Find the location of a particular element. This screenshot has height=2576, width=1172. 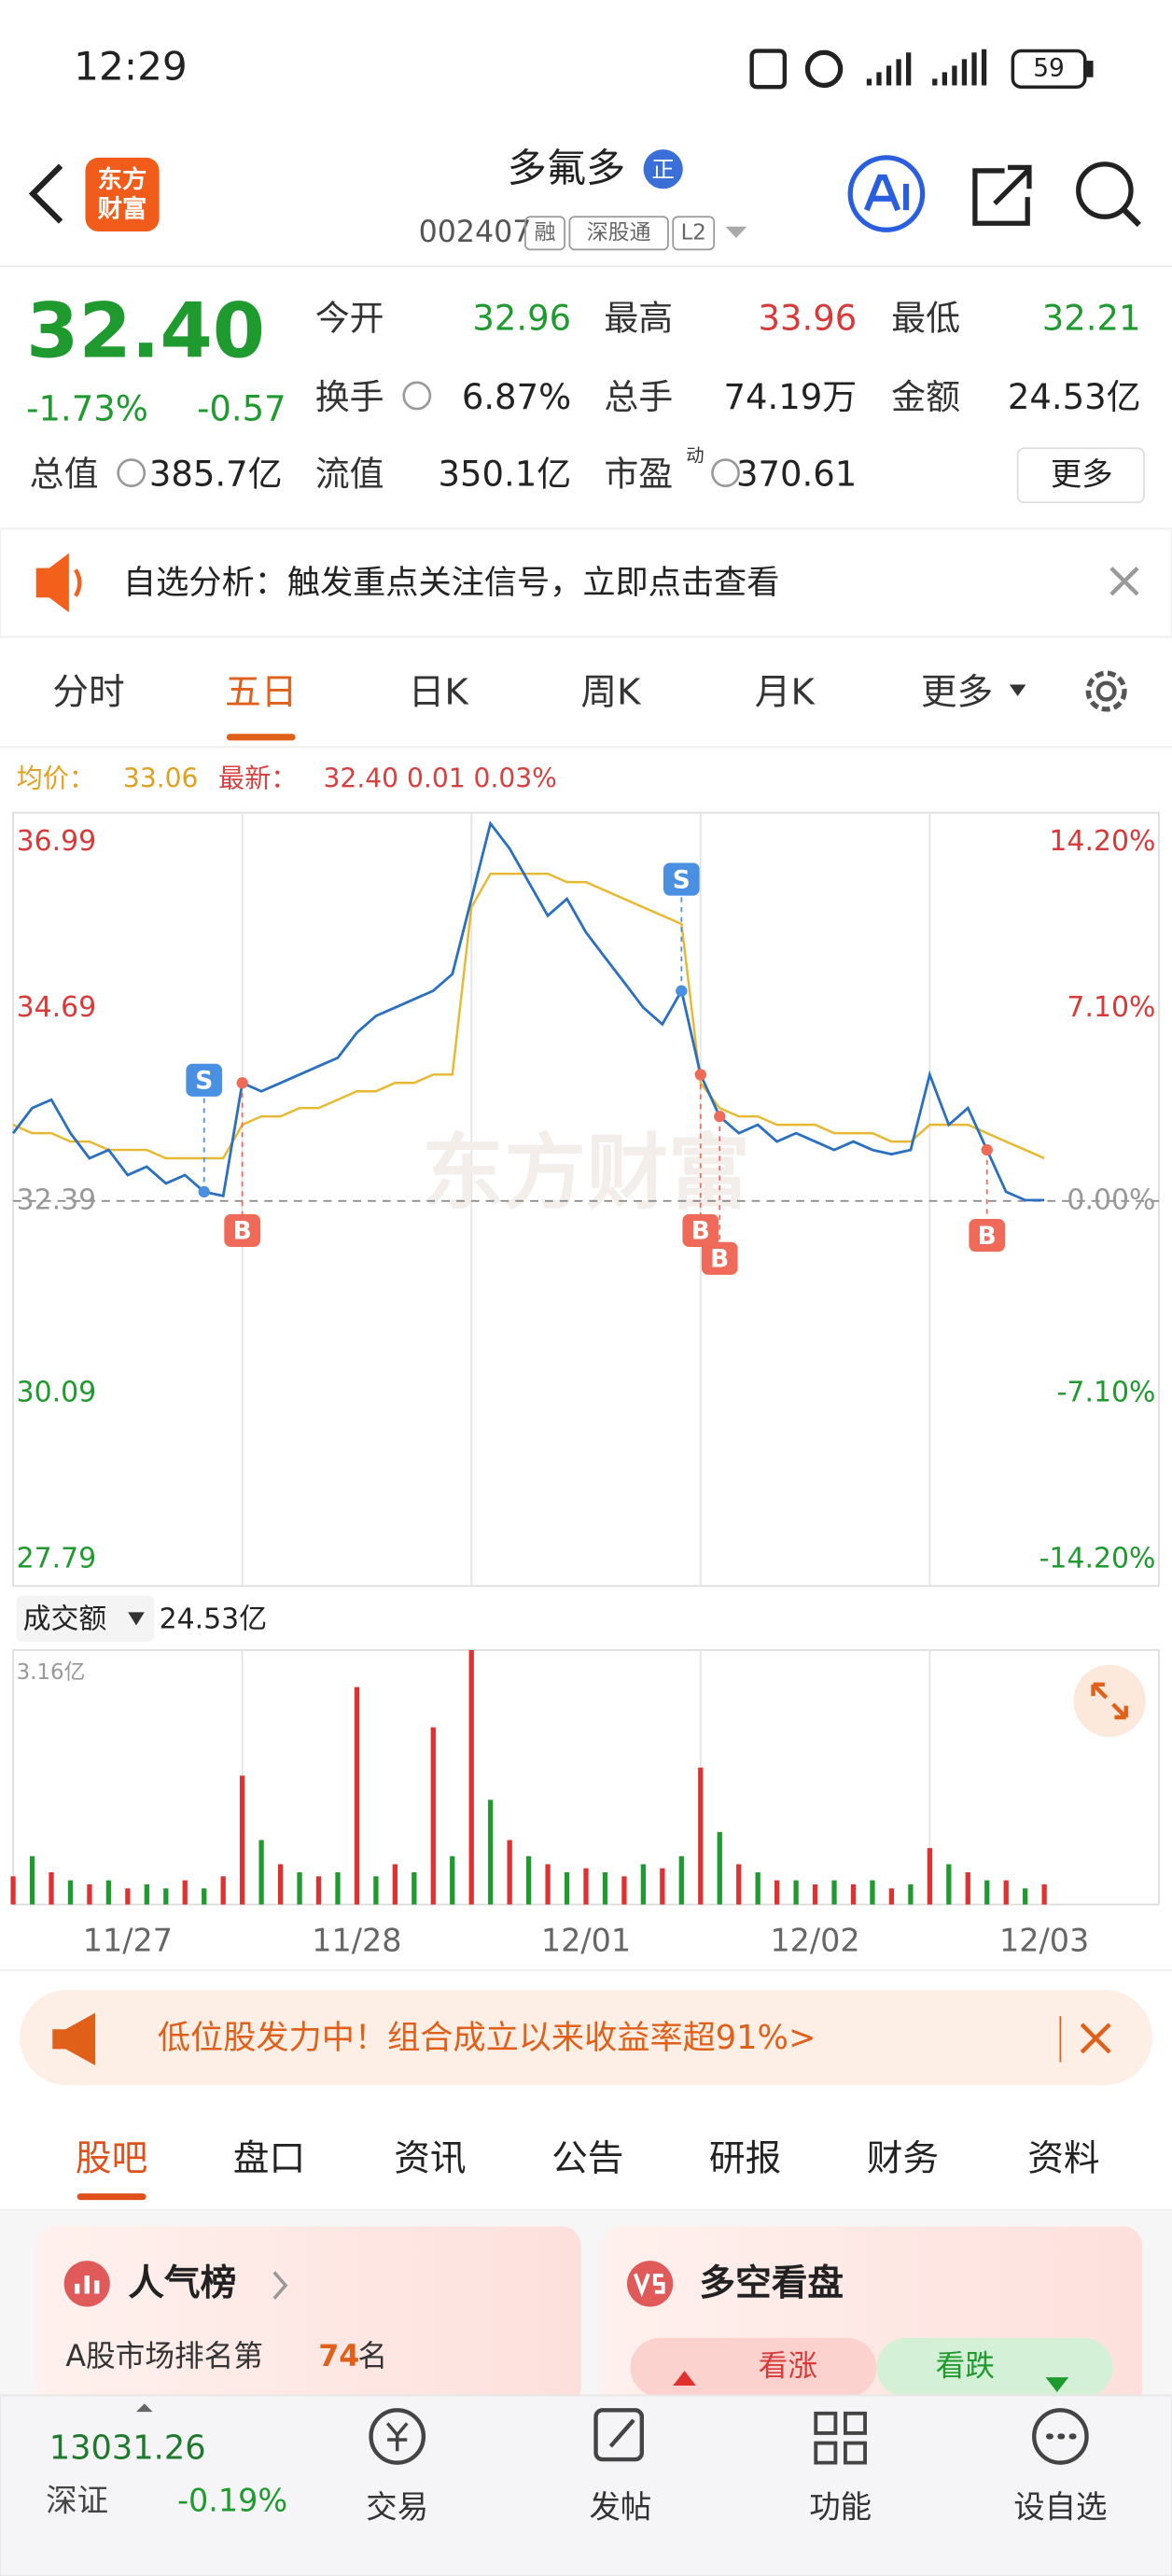

tab: 日K is located at coordinates (439, 693).